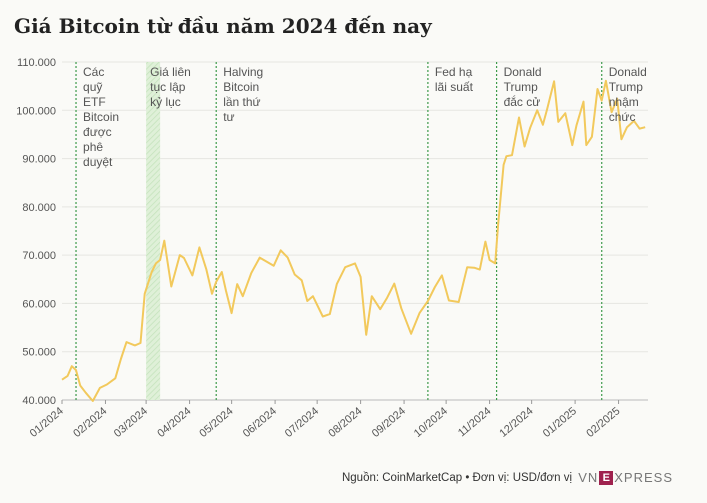 Image resolution: width=707 pixels, height=503 pixels. I want to click on x-tick-label: 10/2024, so click(431, 422).